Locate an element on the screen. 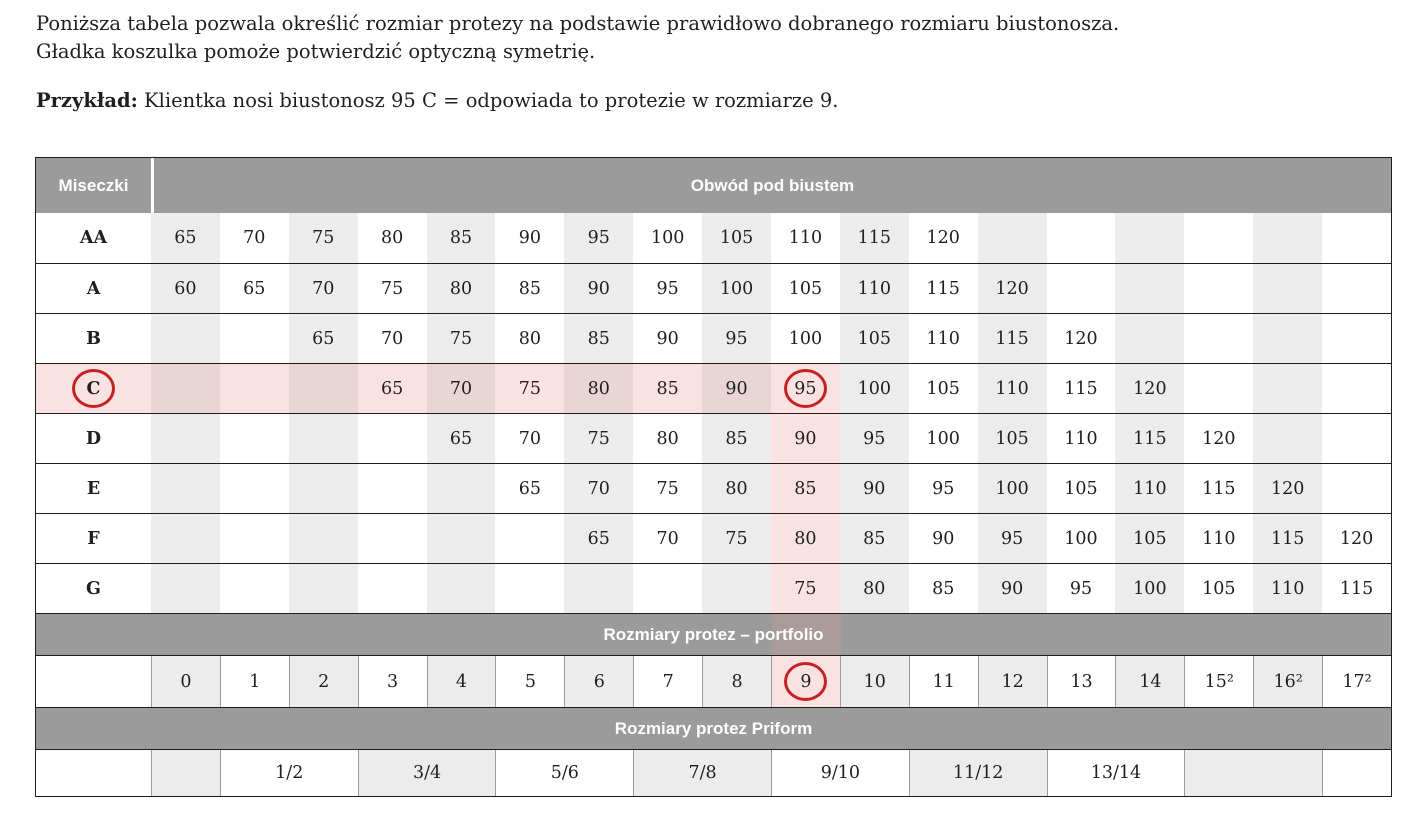  cup-row-E: E 65 70 75 80 85 90 95 100 105 110 115 120 is located at coordinates (713, 488).